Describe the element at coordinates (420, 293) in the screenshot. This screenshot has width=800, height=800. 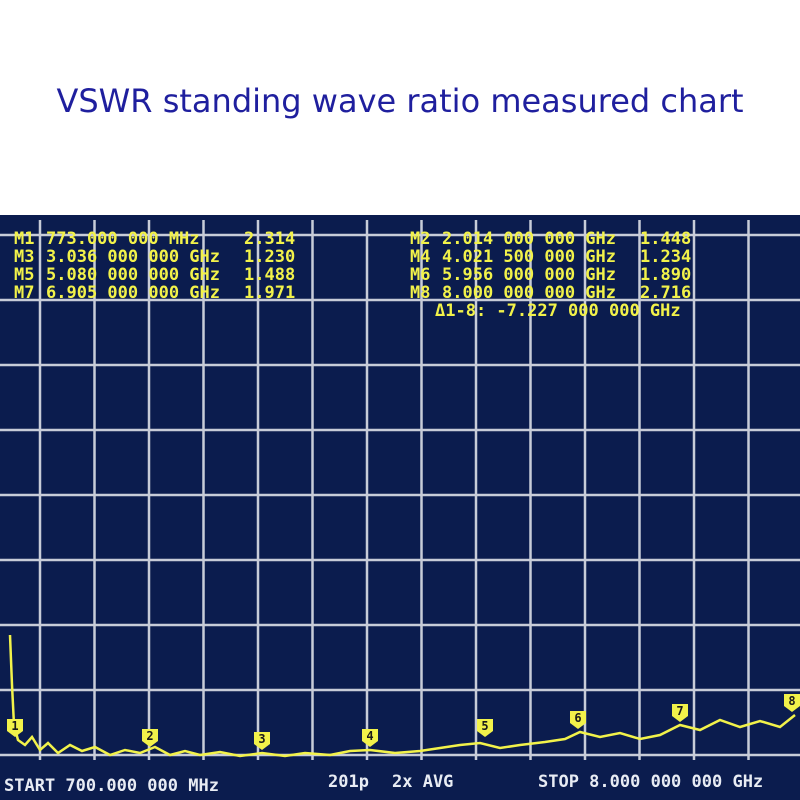
I see `marker-label: M8` at that location.